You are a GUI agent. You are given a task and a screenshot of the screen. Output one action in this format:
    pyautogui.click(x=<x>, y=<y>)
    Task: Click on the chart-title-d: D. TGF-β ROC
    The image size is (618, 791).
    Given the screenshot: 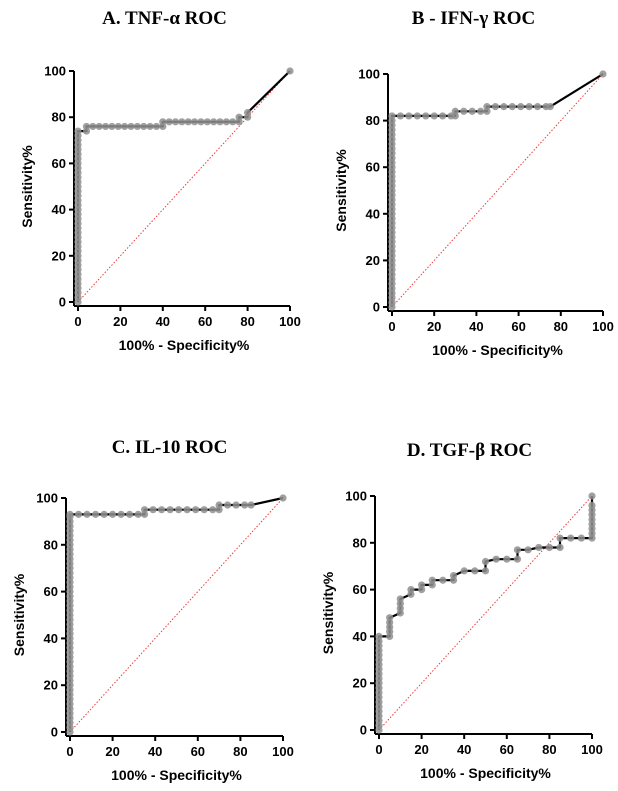 What is the action you would take?
    pyautogui.click(x=469, y=450)
    